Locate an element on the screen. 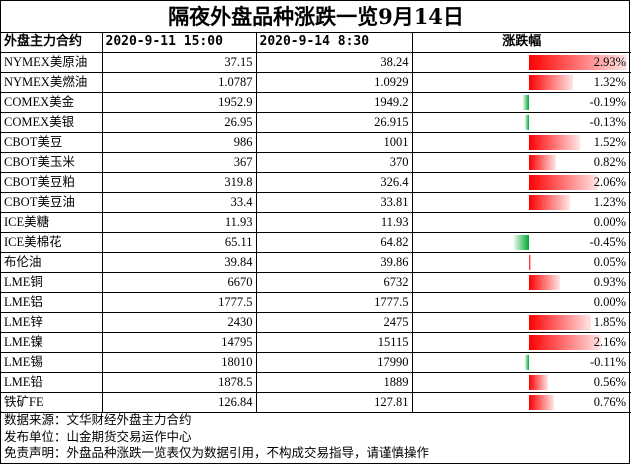  change-percent: 0.05% is located at coordinates (609, 261).